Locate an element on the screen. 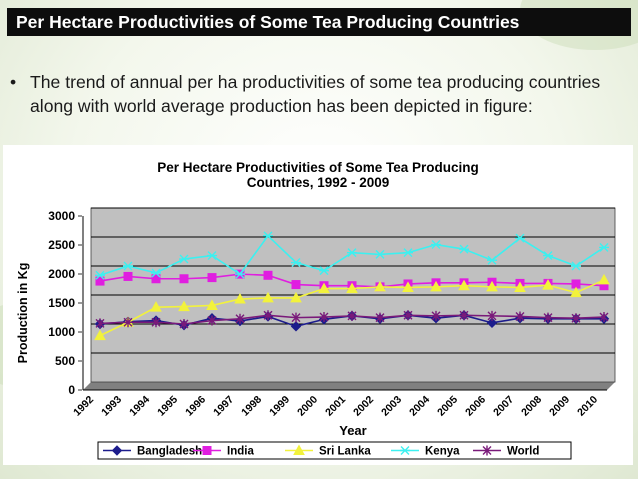 The width and height of the screenshot is (638, 479). x-tick-label: 2008 is located at coordinates (531, 406).